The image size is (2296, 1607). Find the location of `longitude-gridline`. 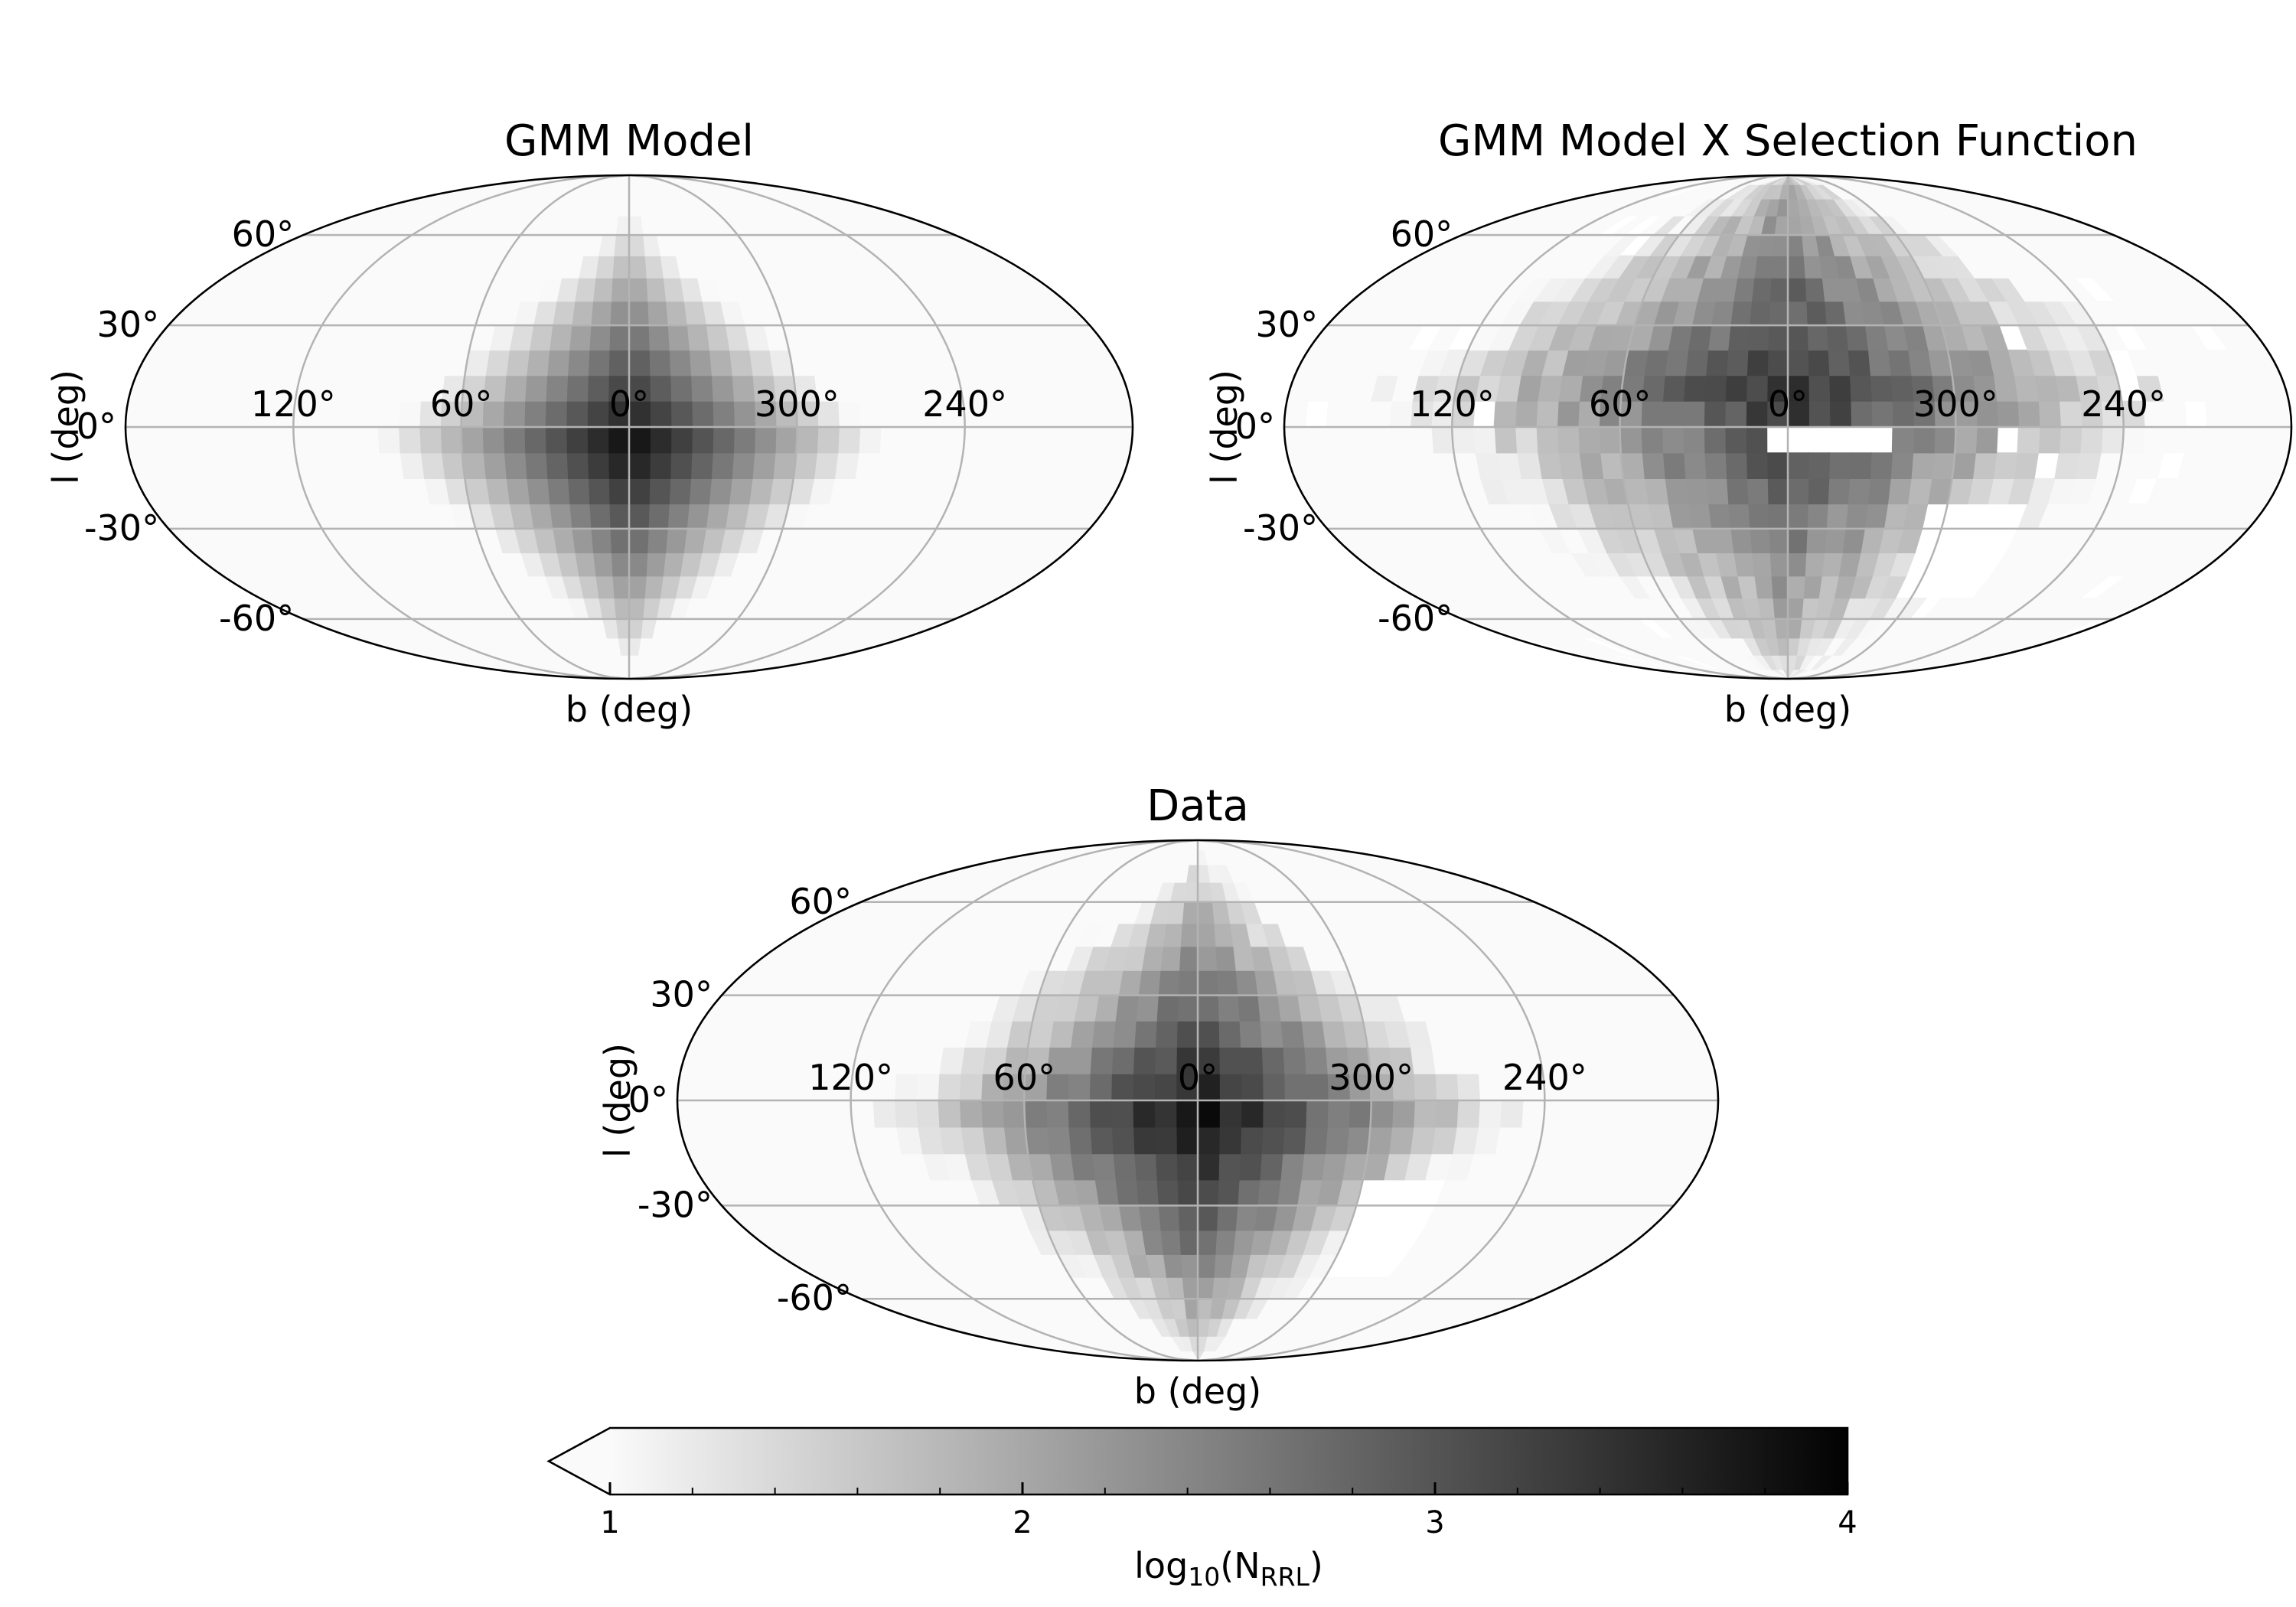

longitude-gridline is located at coordinates (1872, 427).